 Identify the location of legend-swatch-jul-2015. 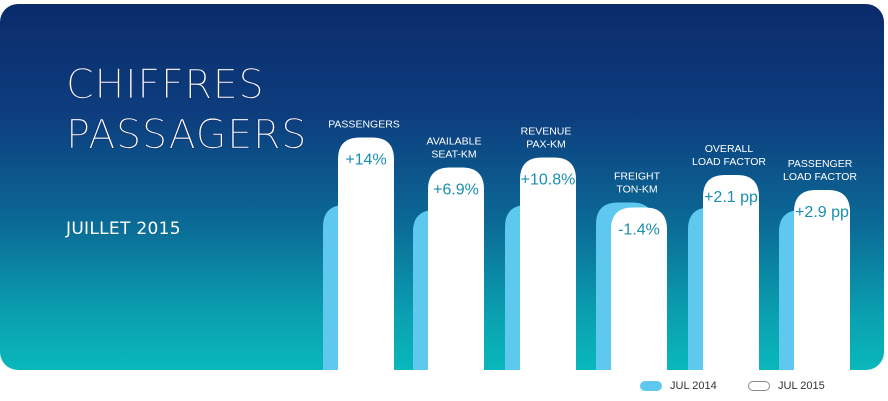
(759, 386).